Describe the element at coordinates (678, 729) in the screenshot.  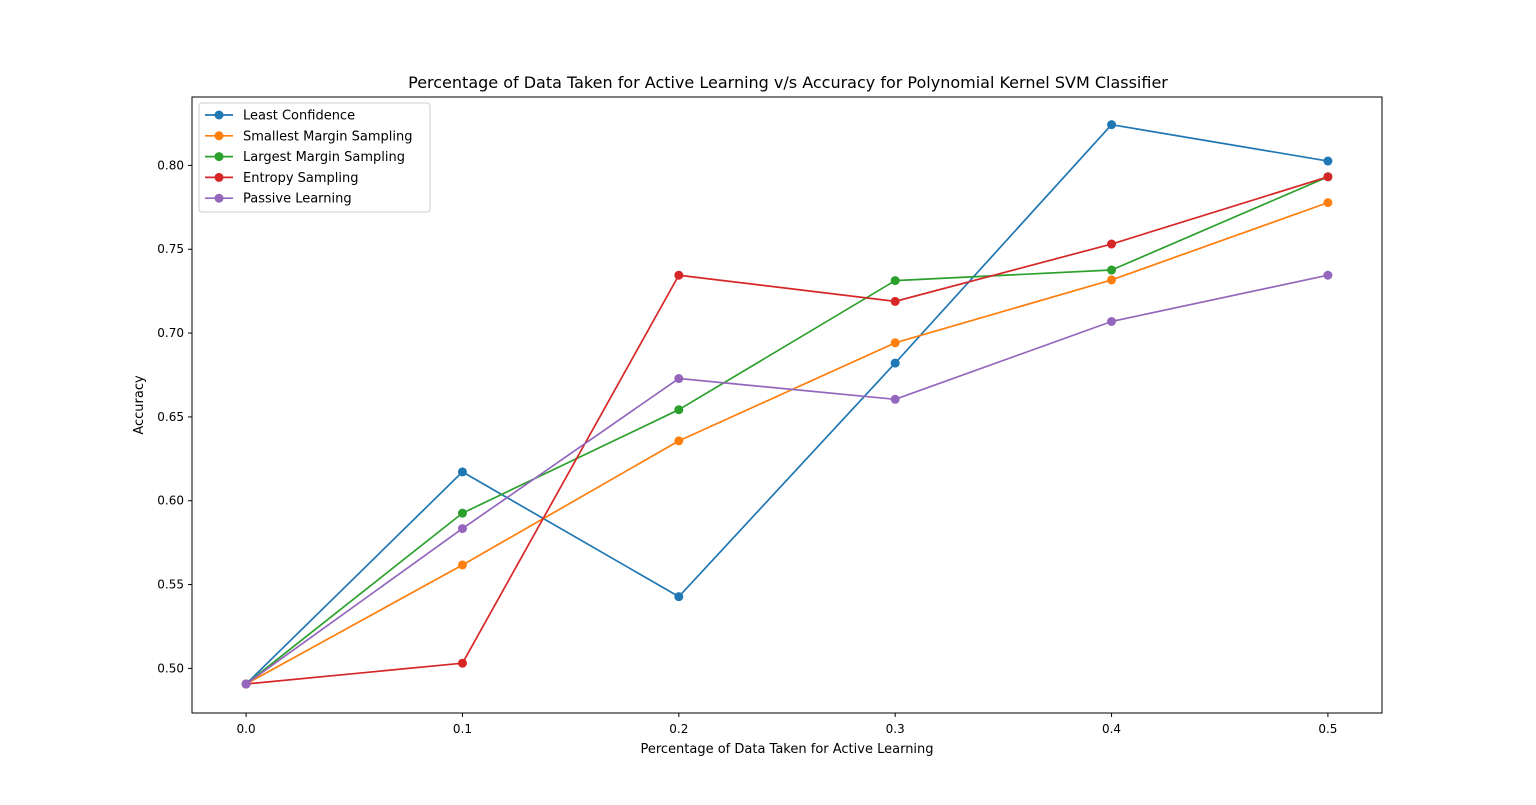
I see `x-tick-label: 0.2` at that location.